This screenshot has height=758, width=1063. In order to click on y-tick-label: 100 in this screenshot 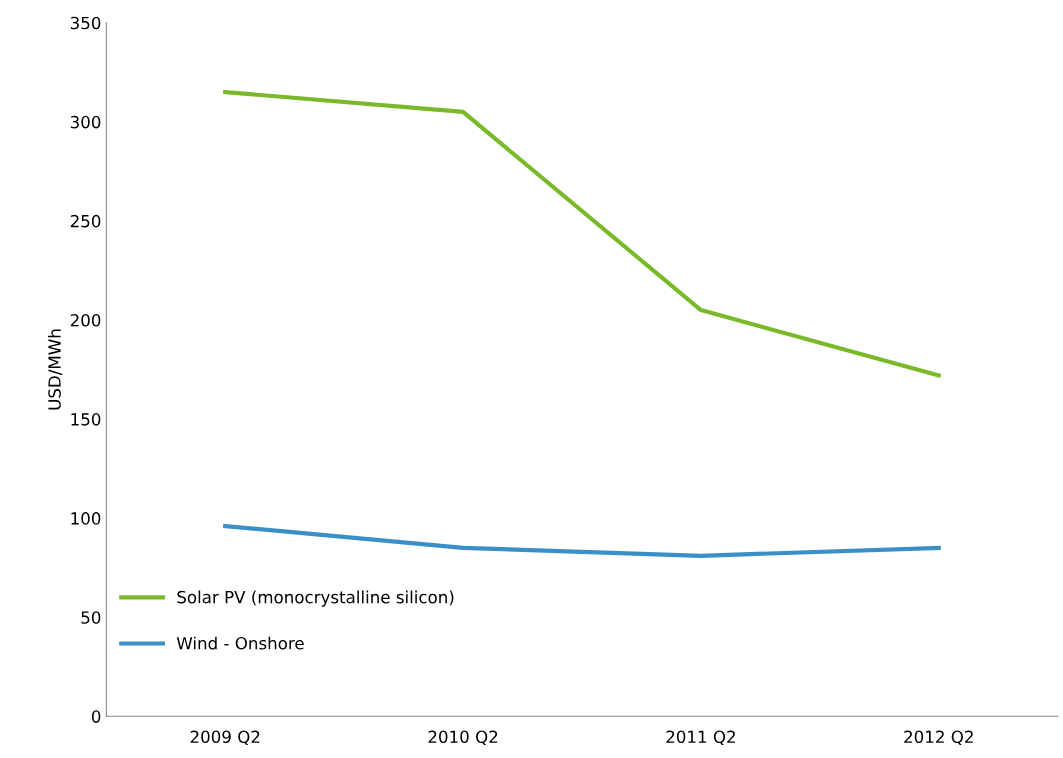, I will do `click(86, 518)`.